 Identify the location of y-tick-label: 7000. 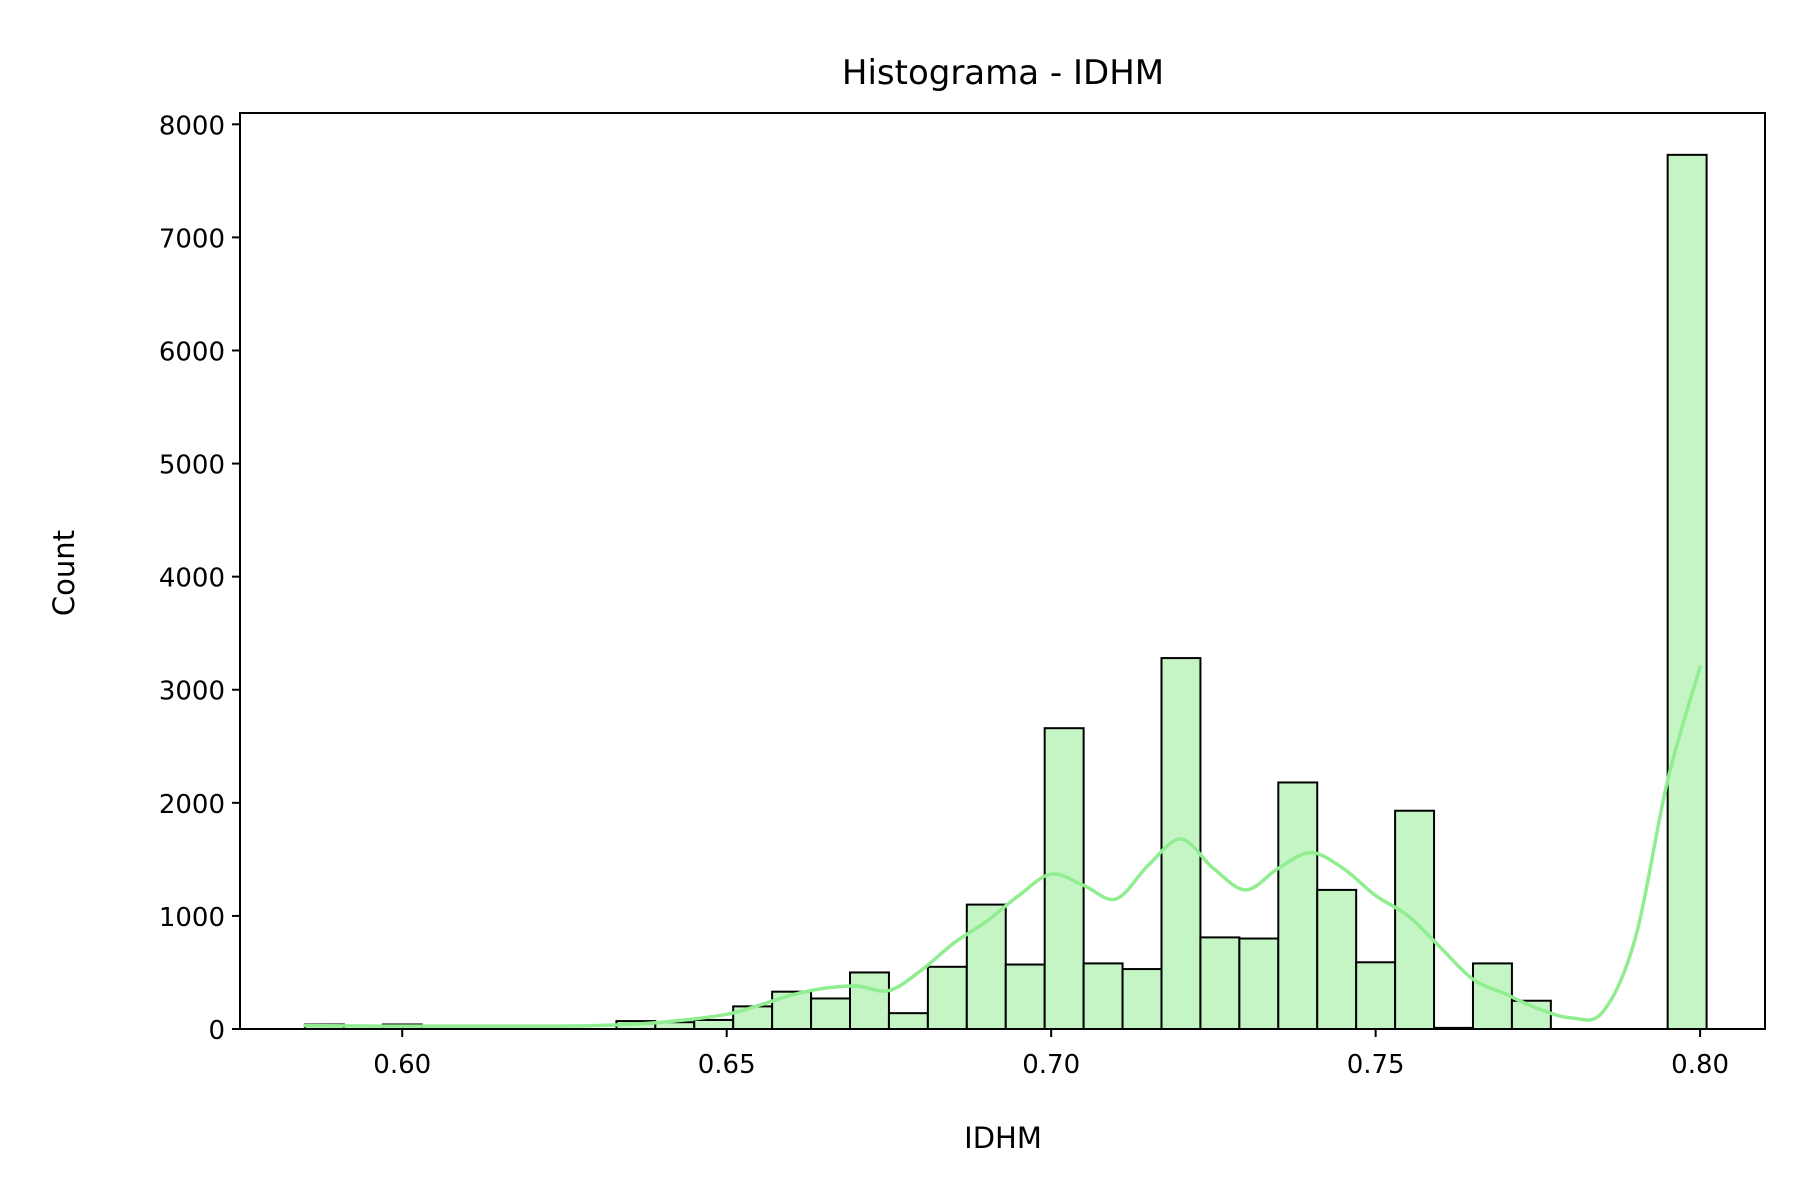
(192, 239).